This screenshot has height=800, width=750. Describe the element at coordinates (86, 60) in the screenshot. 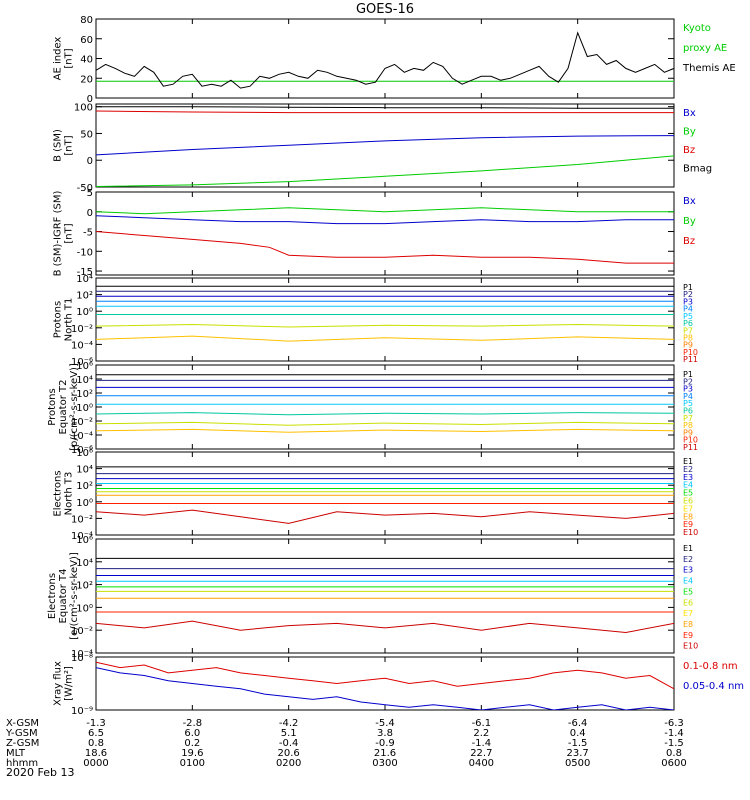

I see `y-tick-label: 40` at that location.